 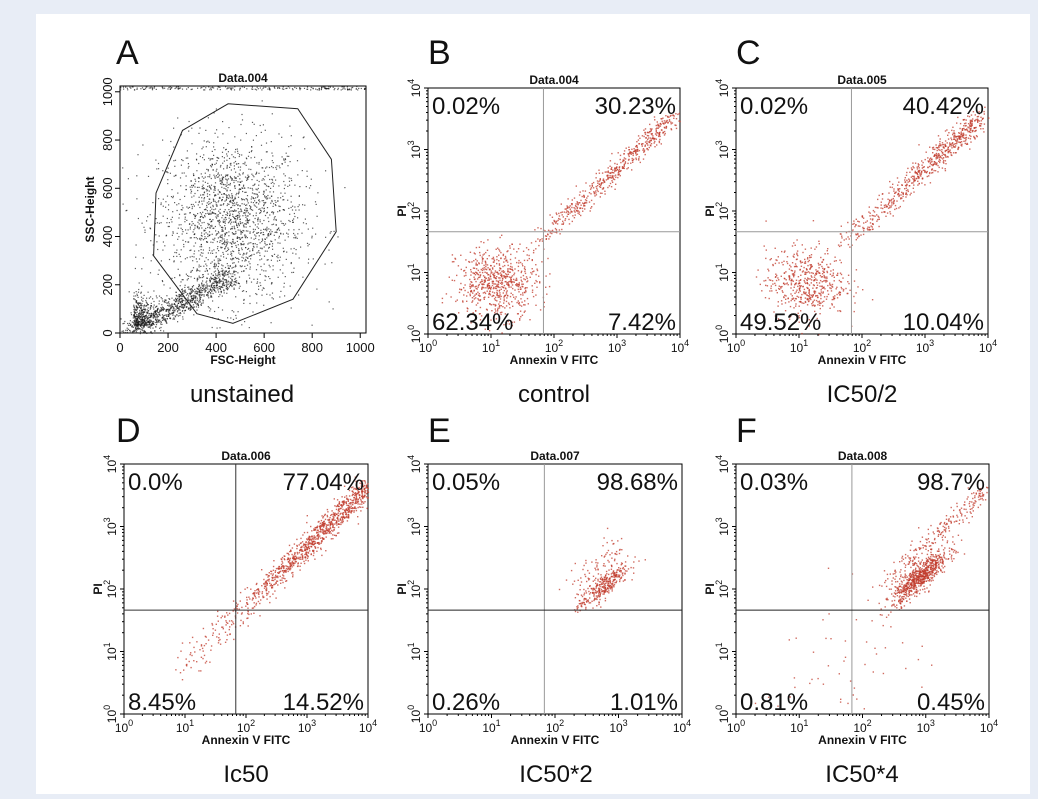 I want to click on quadrant-upper-right: 30.23%, so click(x=635, y=106).